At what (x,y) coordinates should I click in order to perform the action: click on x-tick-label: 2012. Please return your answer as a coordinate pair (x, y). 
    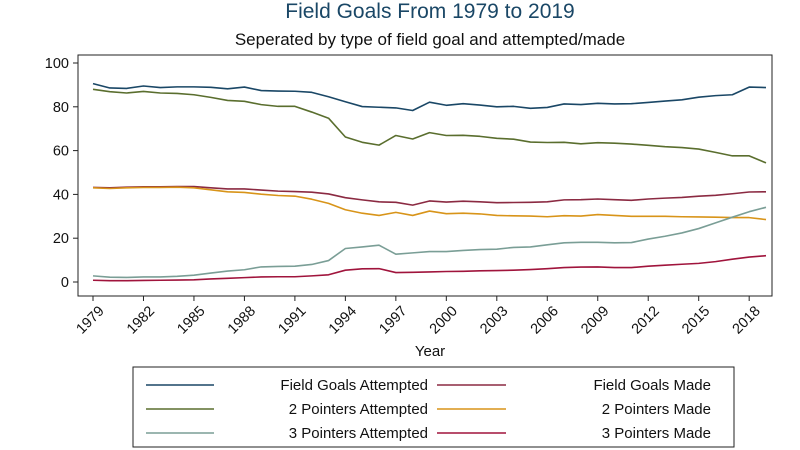
    Looking at the image, I should click on (646, 320).